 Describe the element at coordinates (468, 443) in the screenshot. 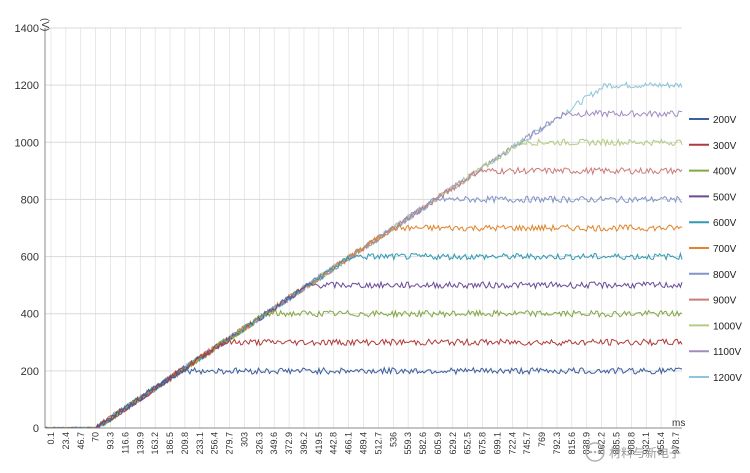

I see `x-tick-label: 652.5` at that location.